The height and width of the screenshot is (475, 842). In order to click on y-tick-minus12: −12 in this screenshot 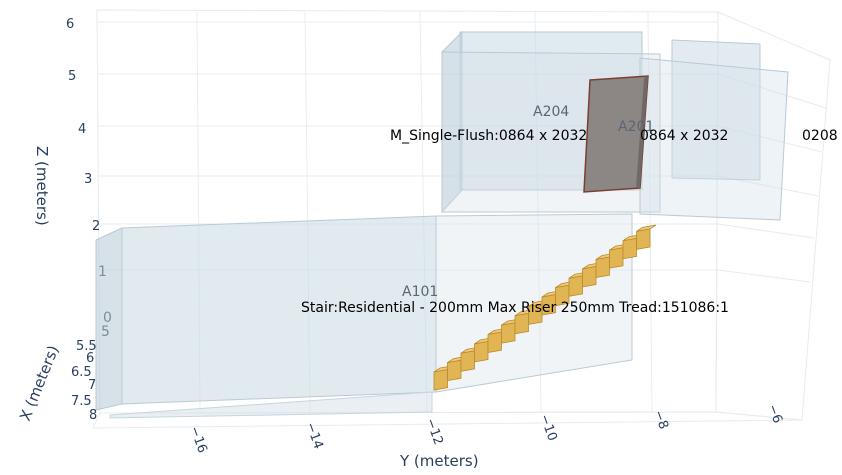, I will do `click(433, 431)`.